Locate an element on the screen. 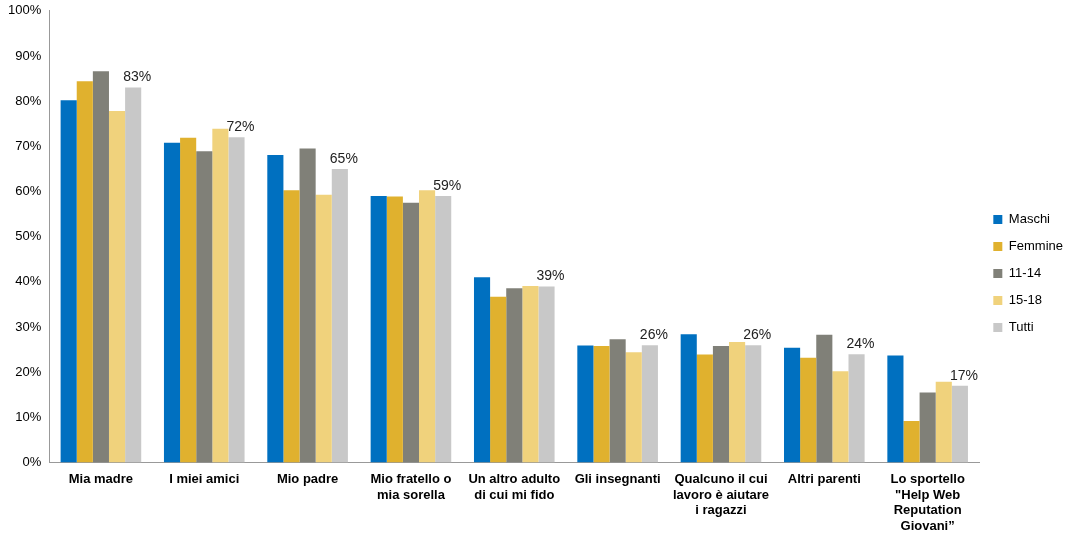 The height and width of the screenshot is (537, 1083). x-tick-label: Un altro adulto di cui mi fido is located at coordinates (514, 486).